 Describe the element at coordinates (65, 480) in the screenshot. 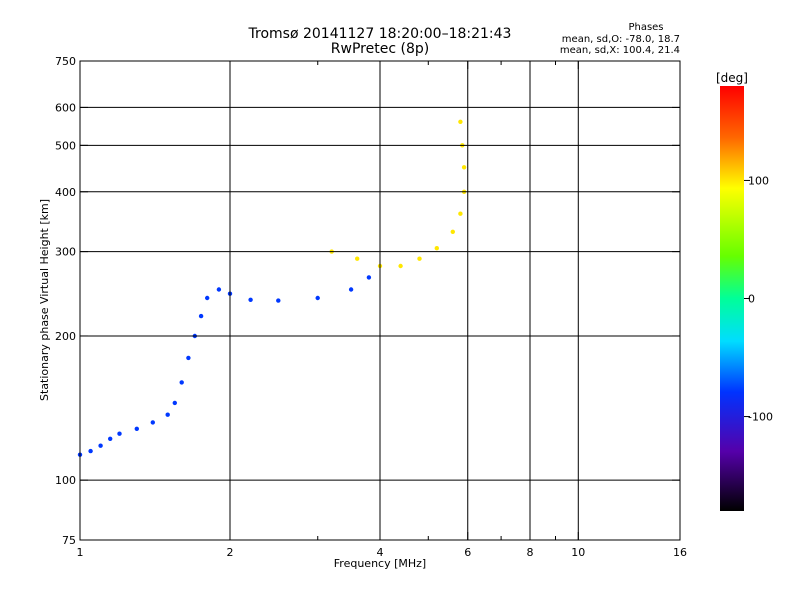

I see `y-tick-label: 100` at that location.